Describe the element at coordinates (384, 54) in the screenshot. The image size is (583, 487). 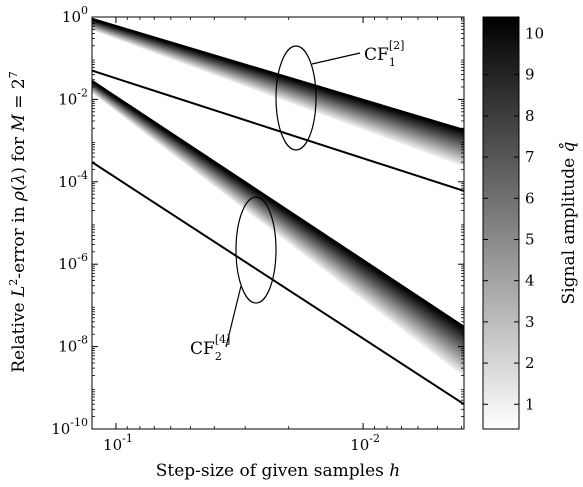
I see `group1-label: CF1[2]` at that location.